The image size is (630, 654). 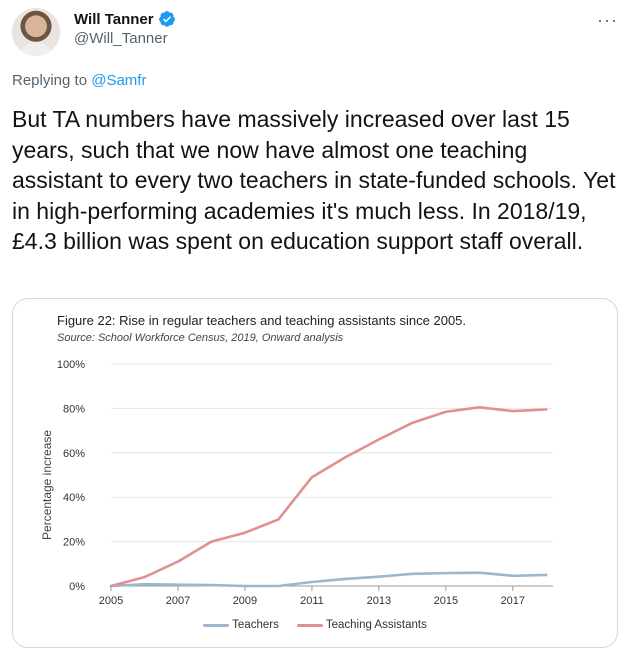 I want to click on y-tick-label: 60%, so click(x=74, y=454).